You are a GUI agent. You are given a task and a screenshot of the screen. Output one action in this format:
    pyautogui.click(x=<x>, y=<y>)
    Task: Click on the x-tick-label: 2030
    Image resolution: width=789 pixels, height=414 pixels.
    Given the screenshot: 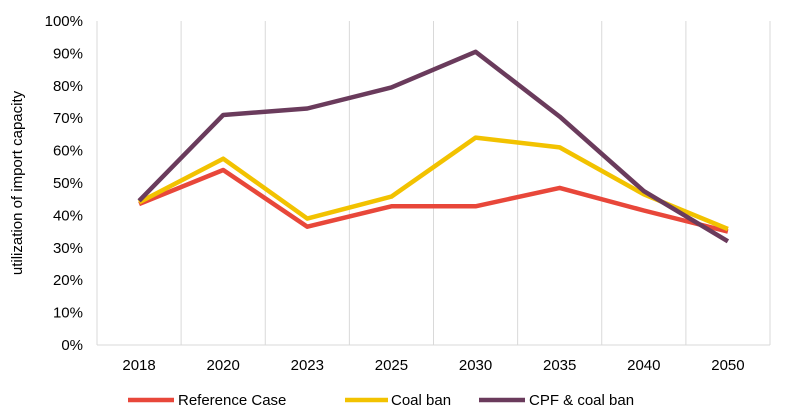 What is the action you would take?
    pyautogui.click(x=475, y=365)
    